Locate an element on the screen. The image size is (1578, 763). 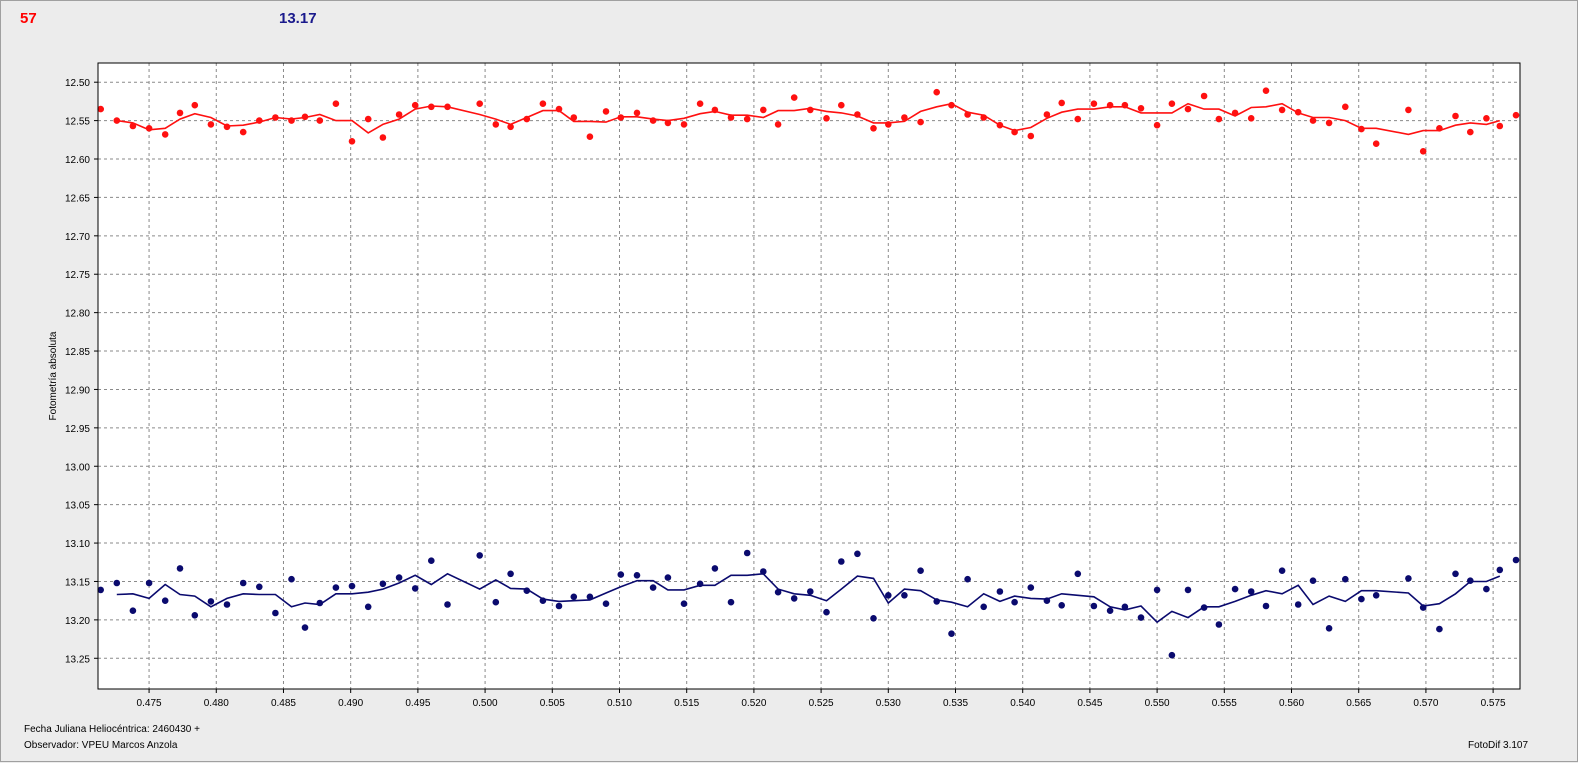
x-tick-label: 0.535 is located at coordinates (955, 703).